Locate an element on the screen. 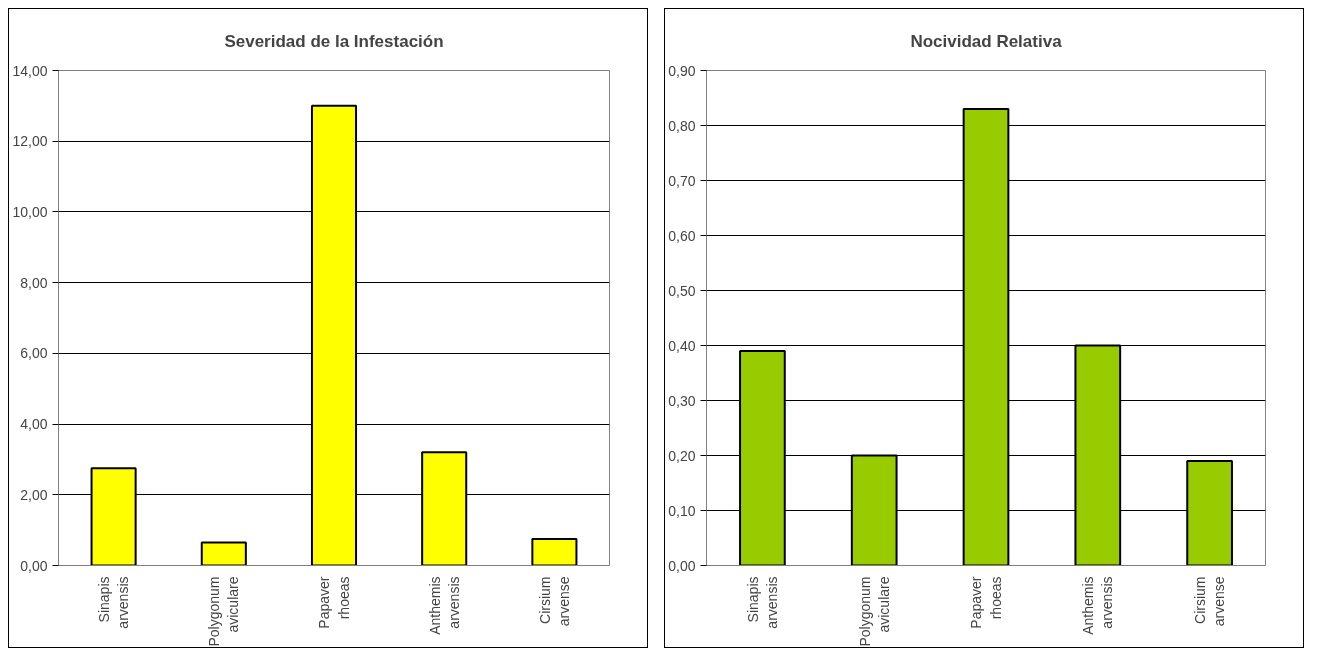  y-tick-label: 6,00 is located at coordinates (34, 353).